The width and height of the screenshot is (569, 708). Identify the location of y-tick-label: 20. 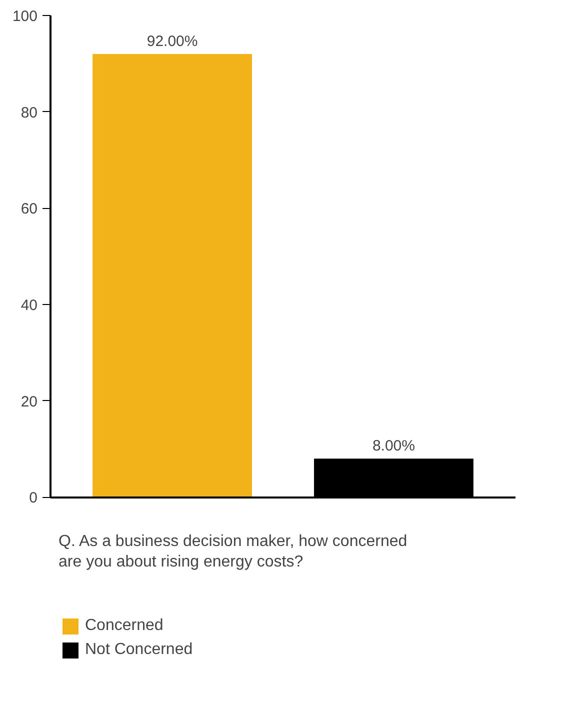
(29, 401).